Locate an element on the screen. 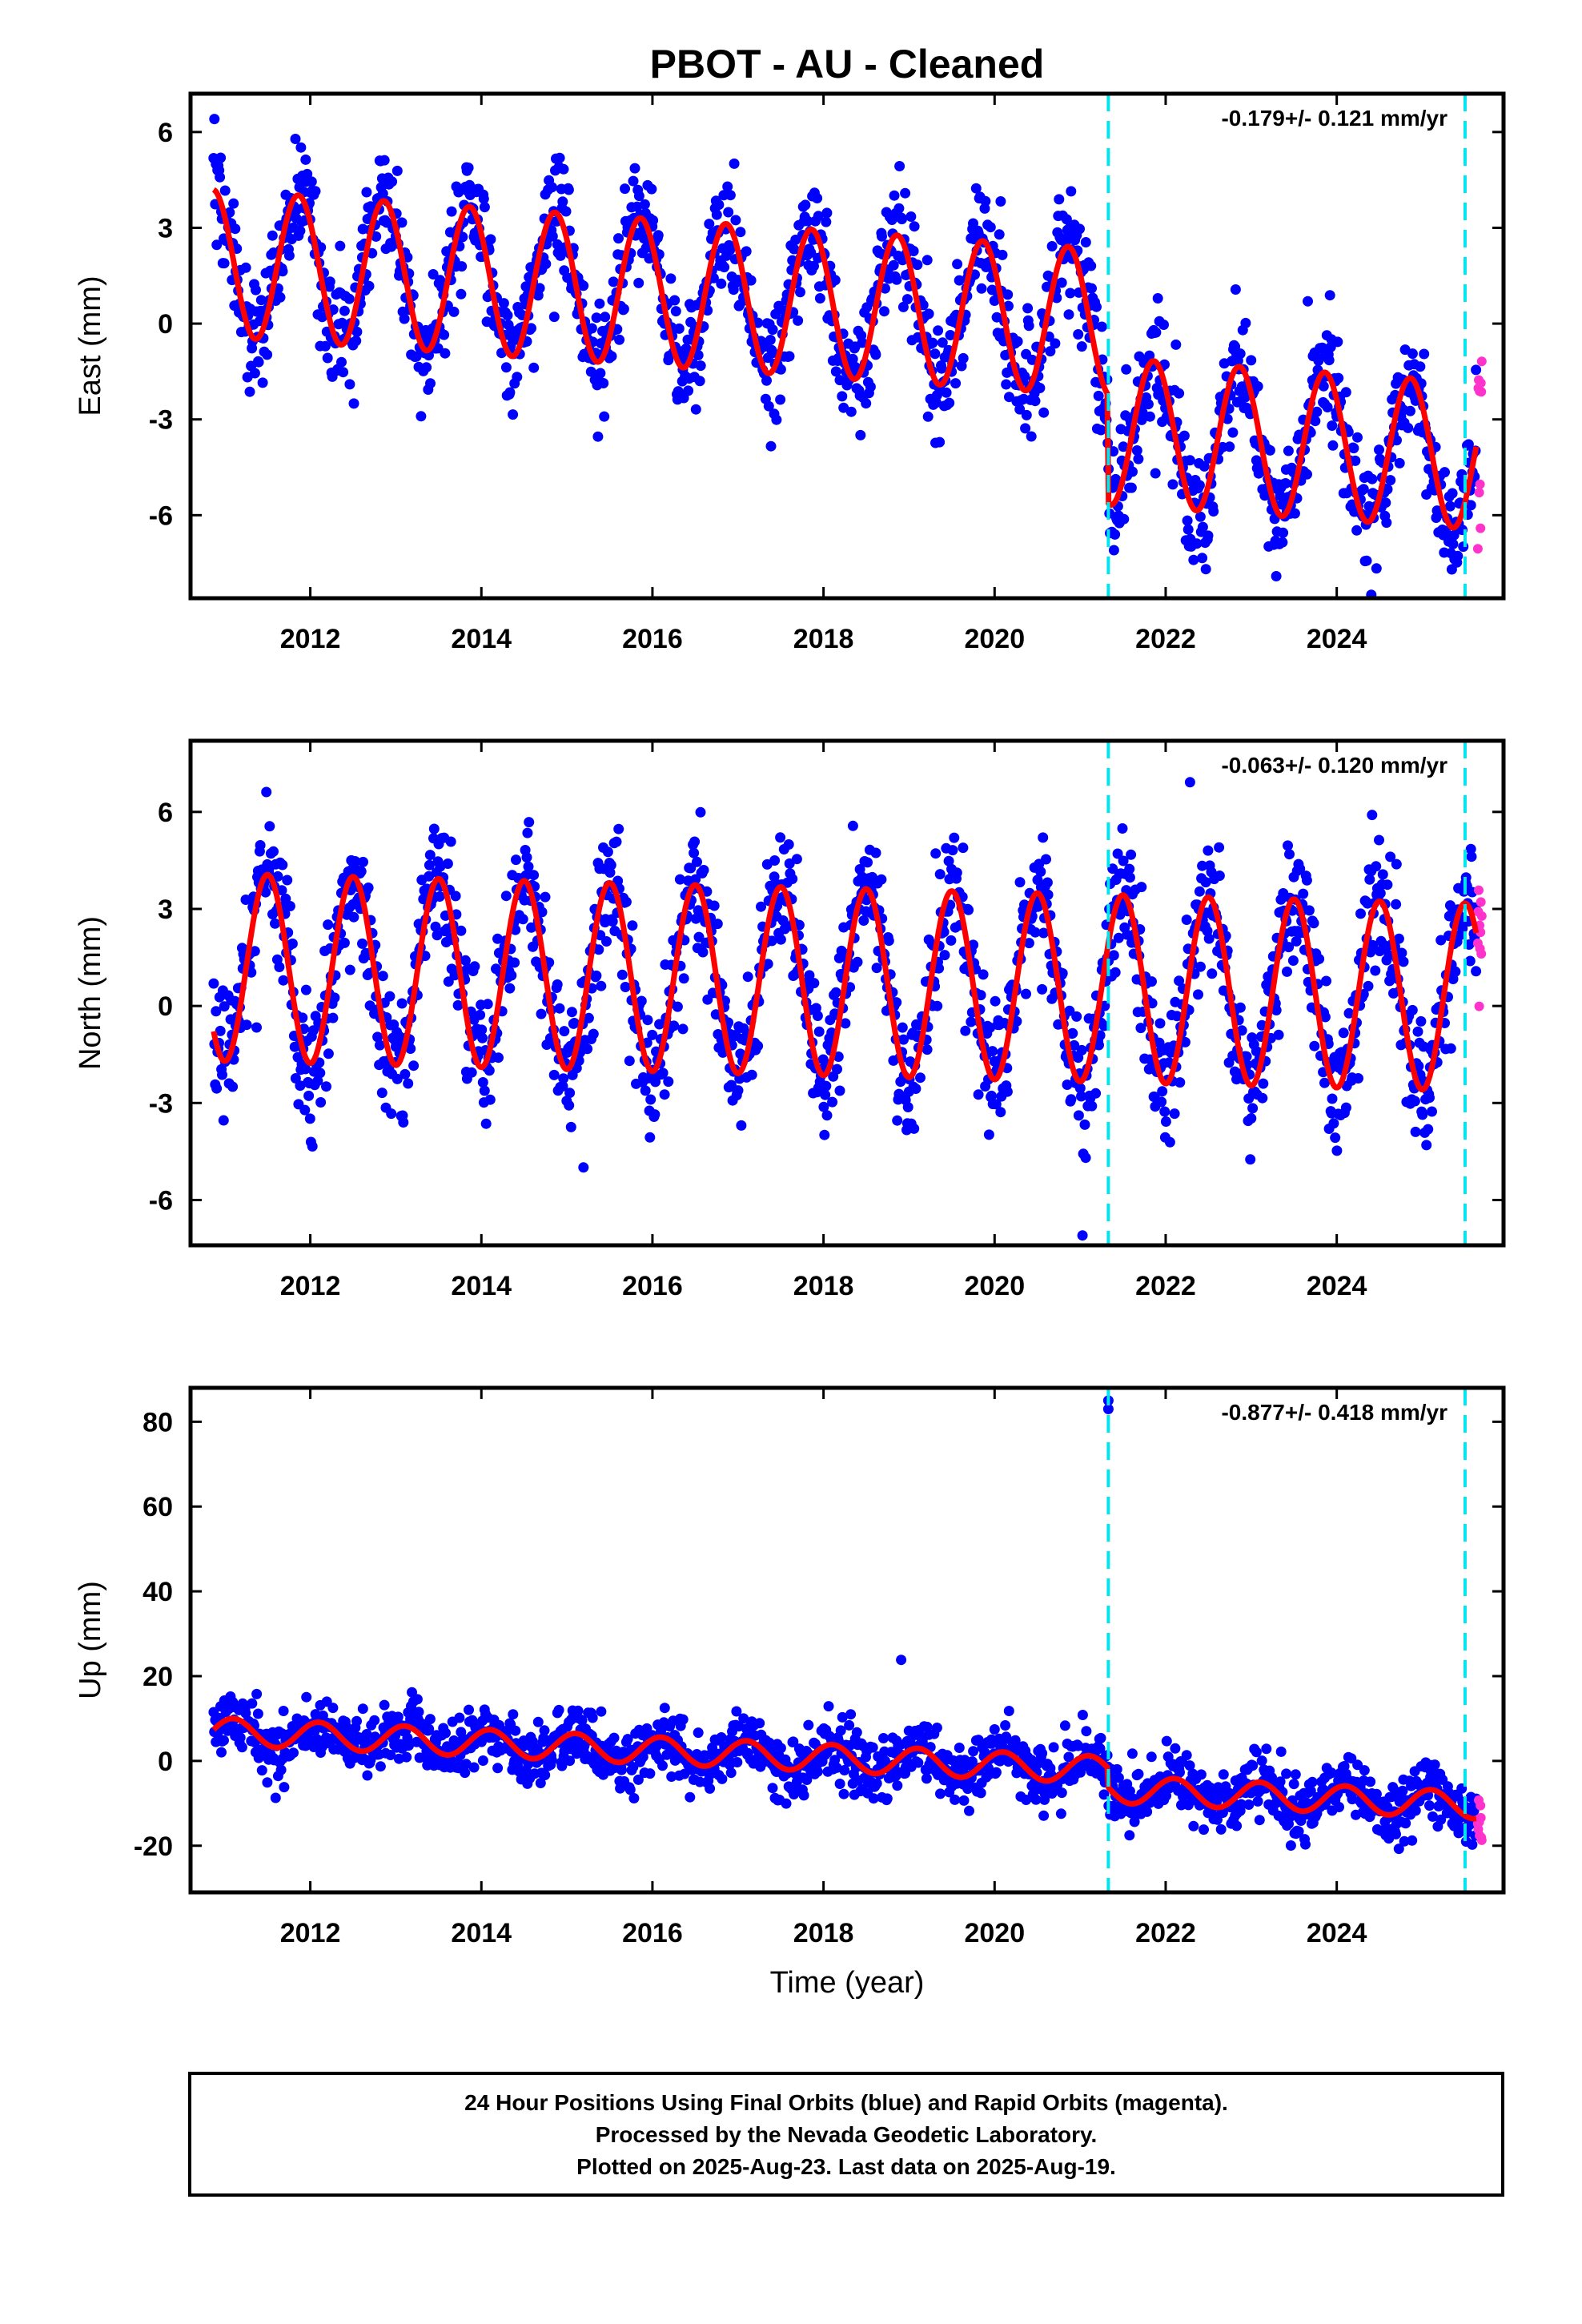 The image size is (1582, 2324). north-y-tick-label: 3 is located at coordinates (165, 910).